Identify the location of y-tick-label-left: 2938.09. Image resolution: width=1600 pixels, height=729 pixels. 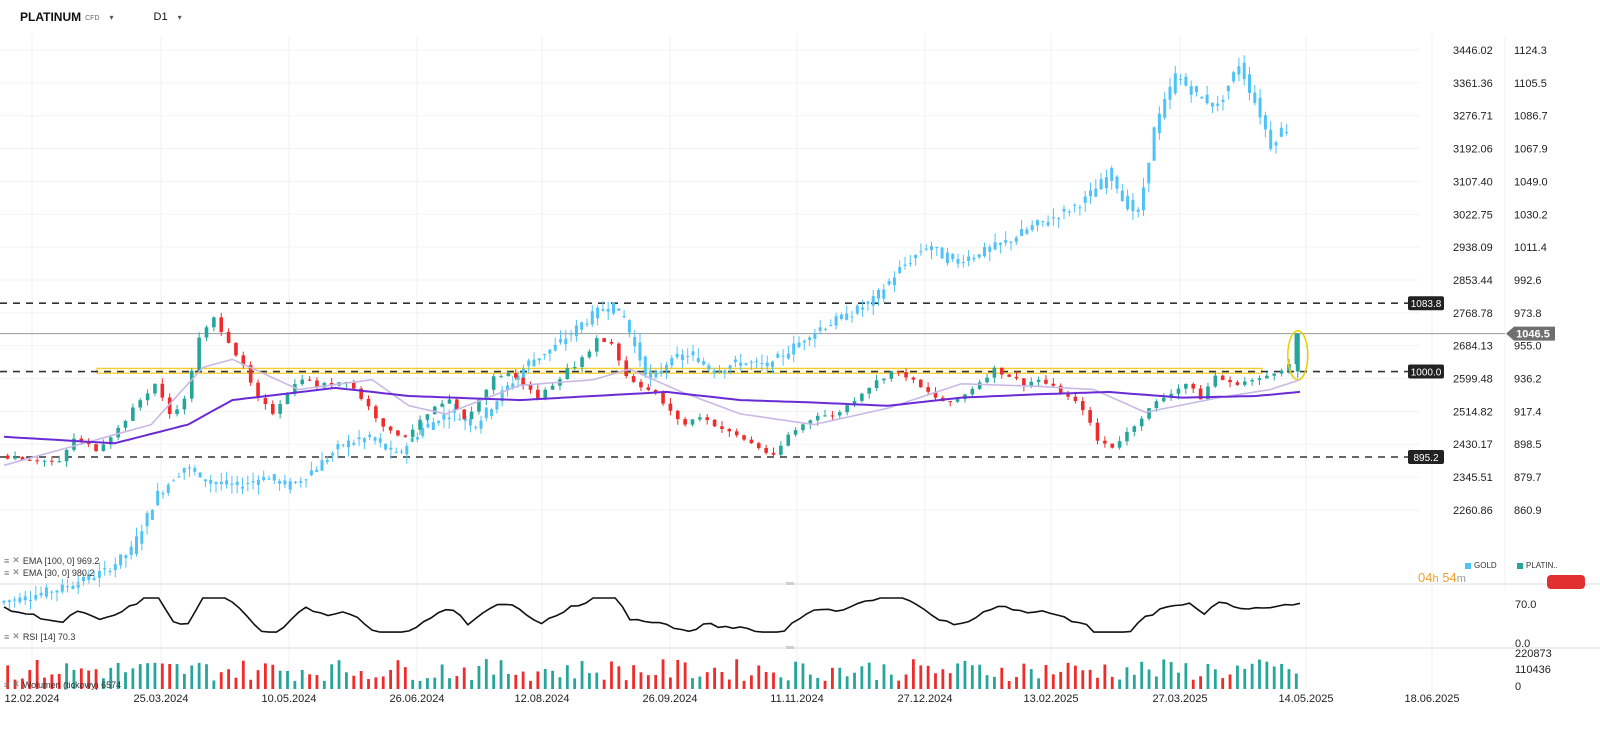
(1473, 248).